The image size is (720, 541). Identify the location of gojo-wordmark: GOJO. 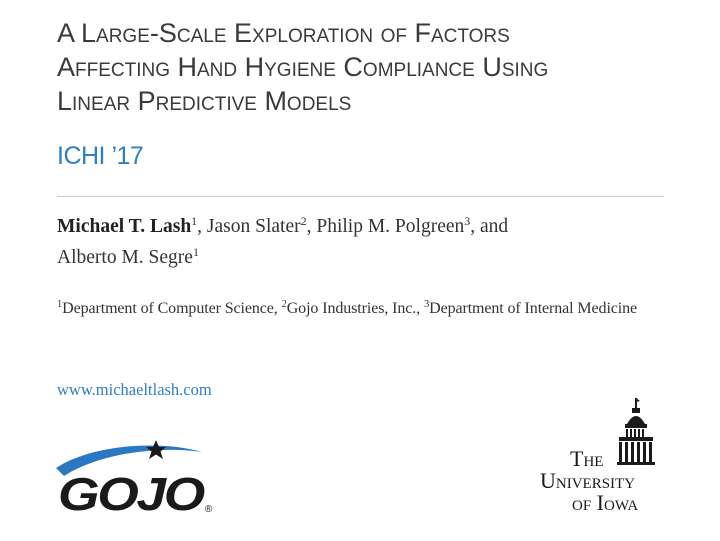
(132, 493).